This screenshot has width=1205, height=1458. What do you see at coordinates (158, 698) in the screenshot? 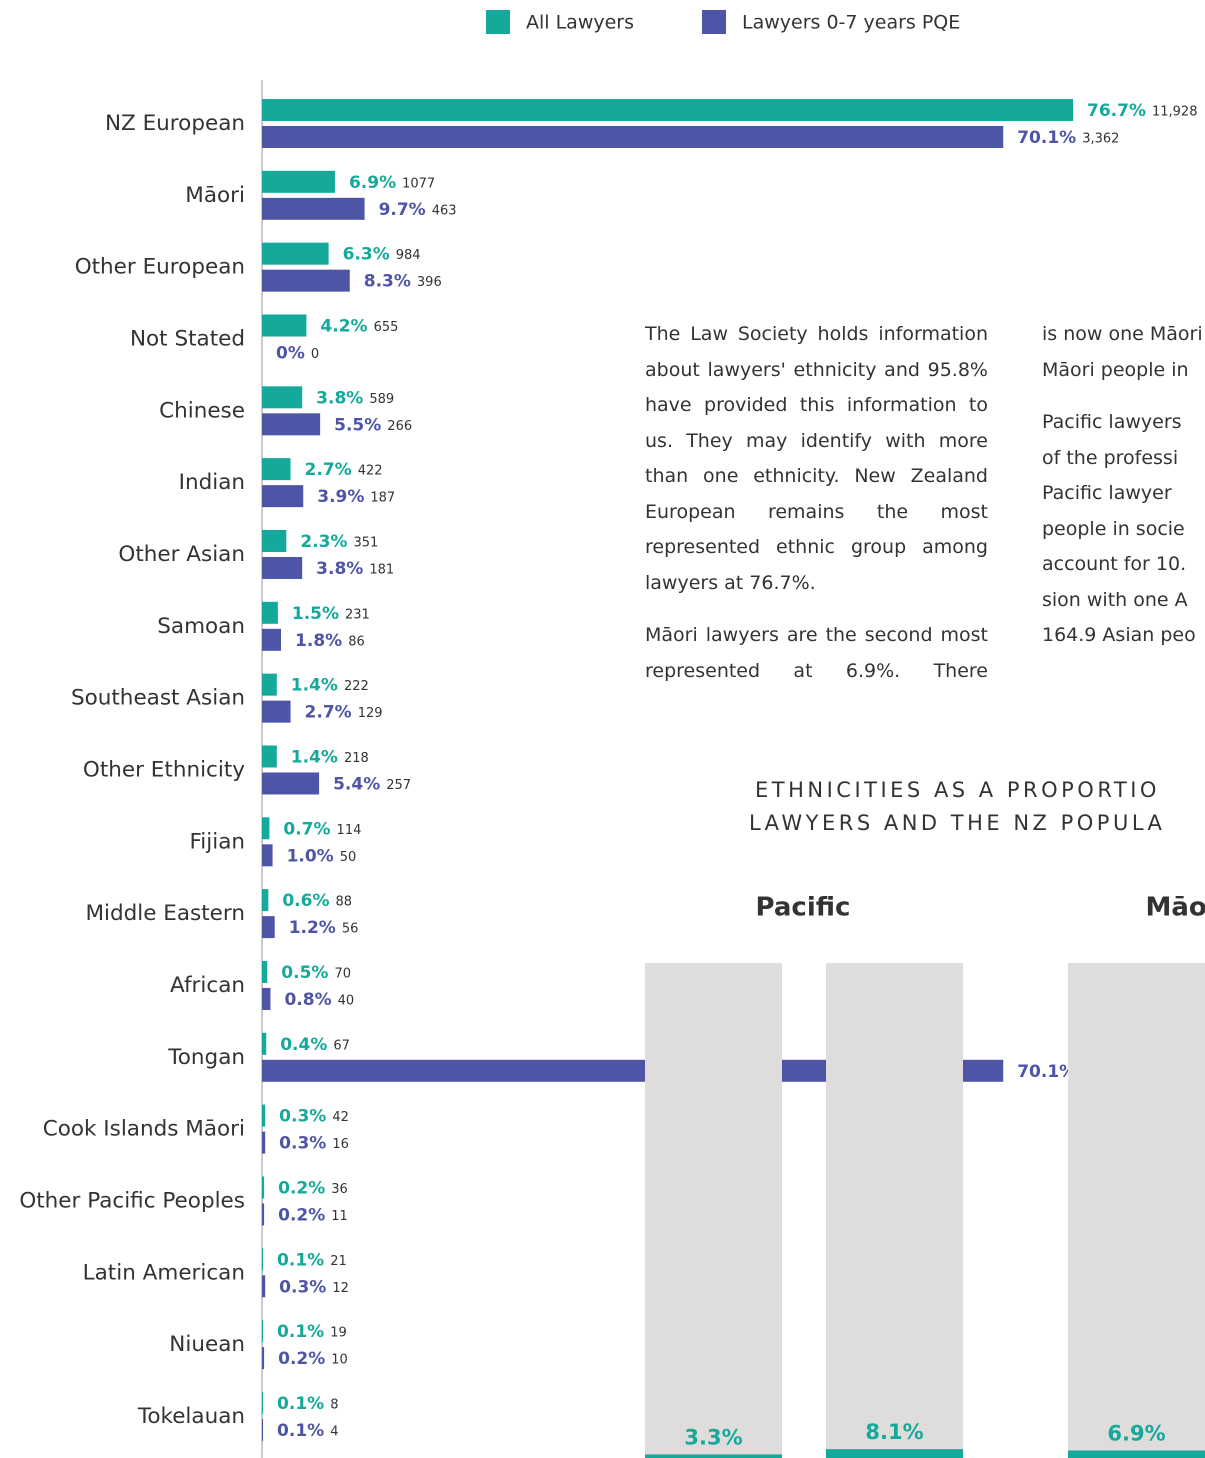
I see `category-label: Southeast Asian` at bounding box center [158, 698].